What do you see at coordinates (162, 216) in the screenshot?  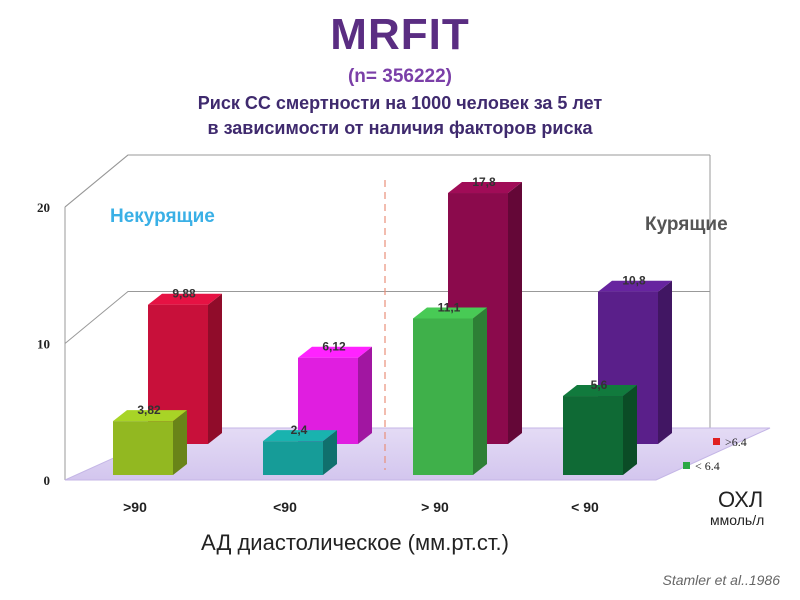 I see `group-label-nonsmokers: Некурящие` at bounding box center [162, 216].